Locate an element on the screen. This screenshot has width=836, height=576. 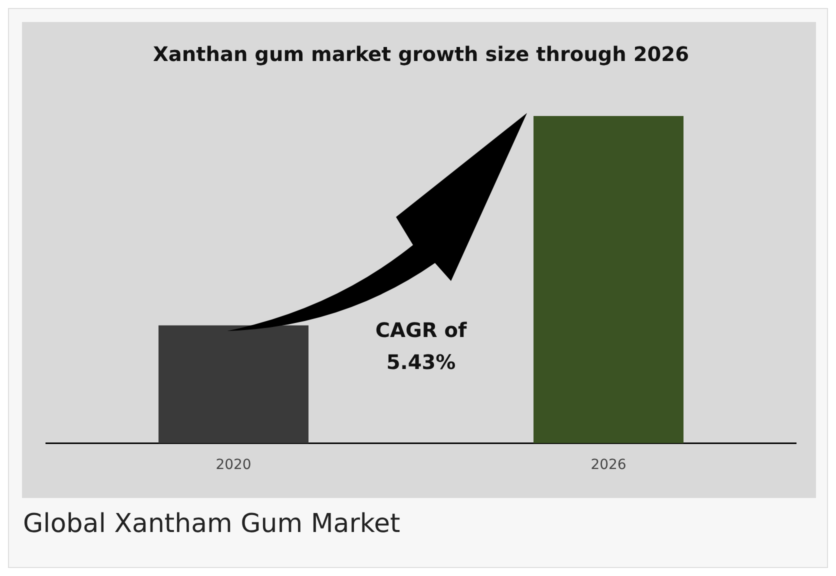
chart-title: Xanthan gum market growth size through 2026 is located at coordinates (421, 54).